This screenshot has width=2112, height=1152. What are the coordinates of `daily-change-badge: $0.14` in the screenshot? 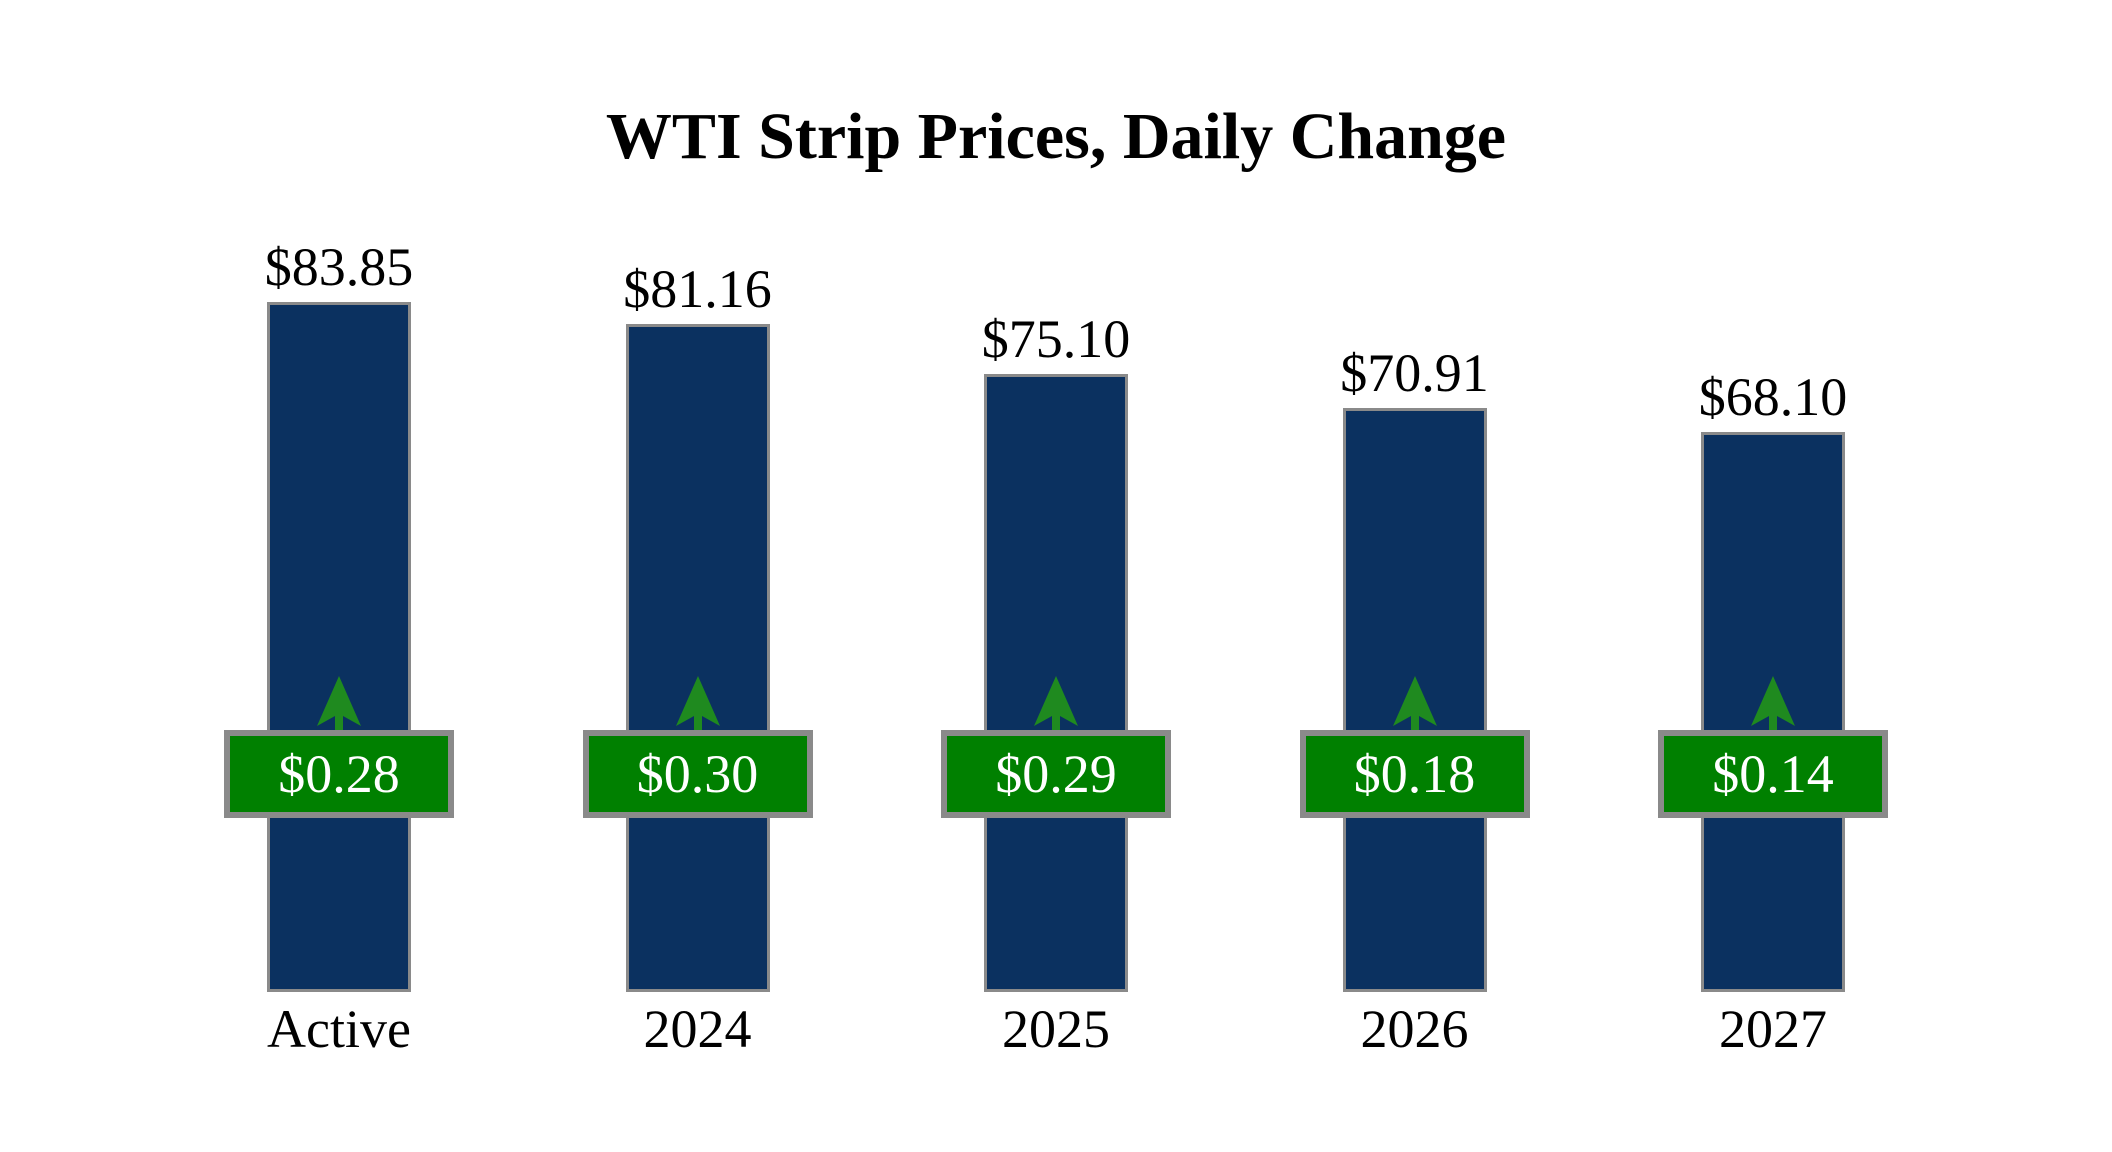 It's located at (1773, 774).